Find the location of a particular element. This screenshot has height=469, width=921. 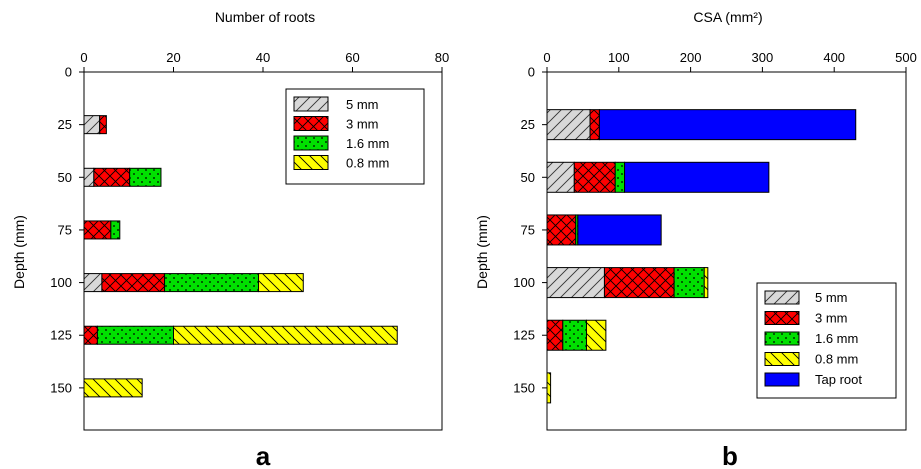

panel-a-legend-label-s5: 5 mm is located at coordinates (362, 104).